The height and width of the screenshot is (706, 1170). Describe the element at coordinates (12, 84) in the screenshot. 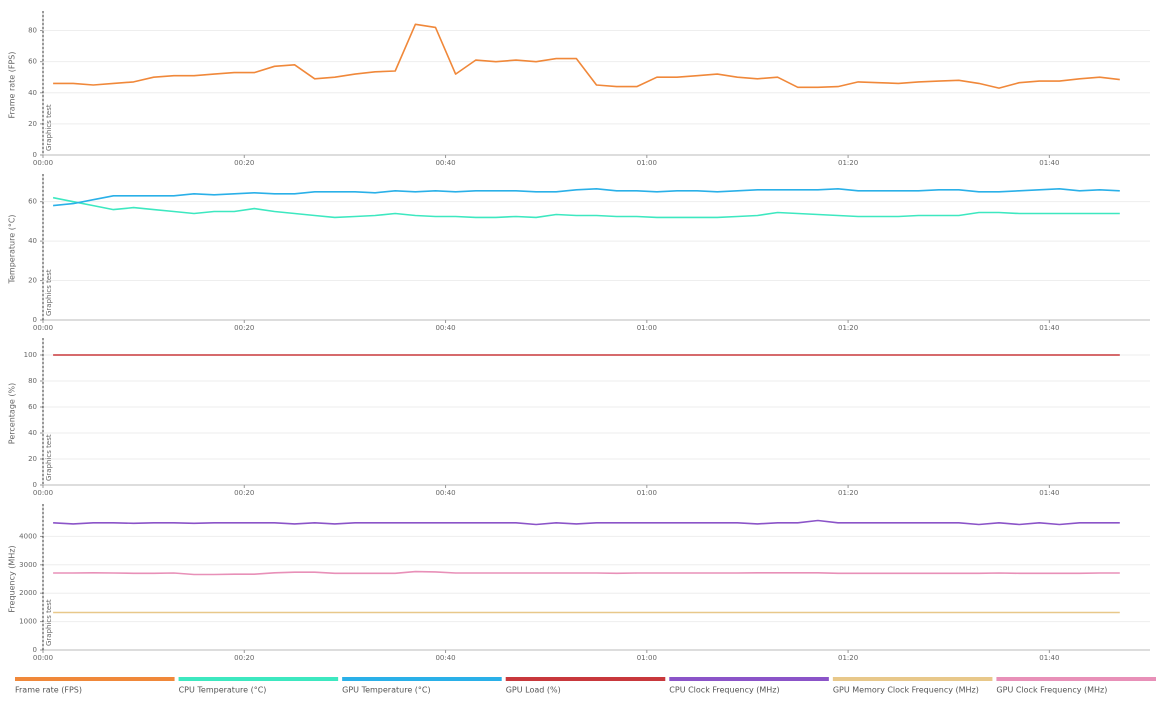

I see `y-axis-label: Frame rate (FPS)` at that location.